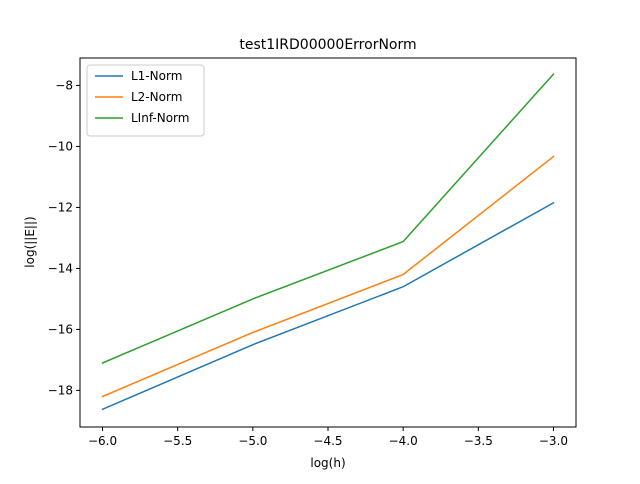  I want to click on x-tick-label: −5.0, so click(252, 441).